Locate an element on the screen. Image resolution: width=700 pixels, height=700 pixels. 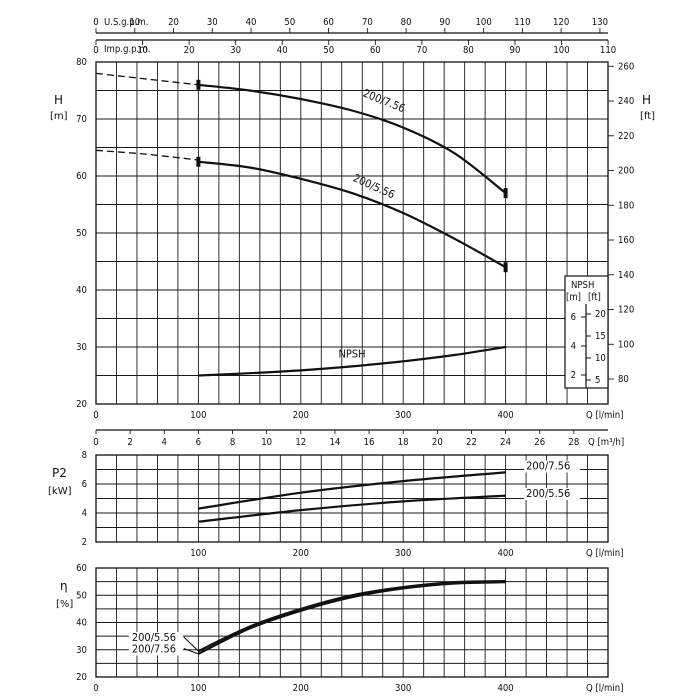
efficiency-axis-unit: [%] is located at coordinates (64, 604).